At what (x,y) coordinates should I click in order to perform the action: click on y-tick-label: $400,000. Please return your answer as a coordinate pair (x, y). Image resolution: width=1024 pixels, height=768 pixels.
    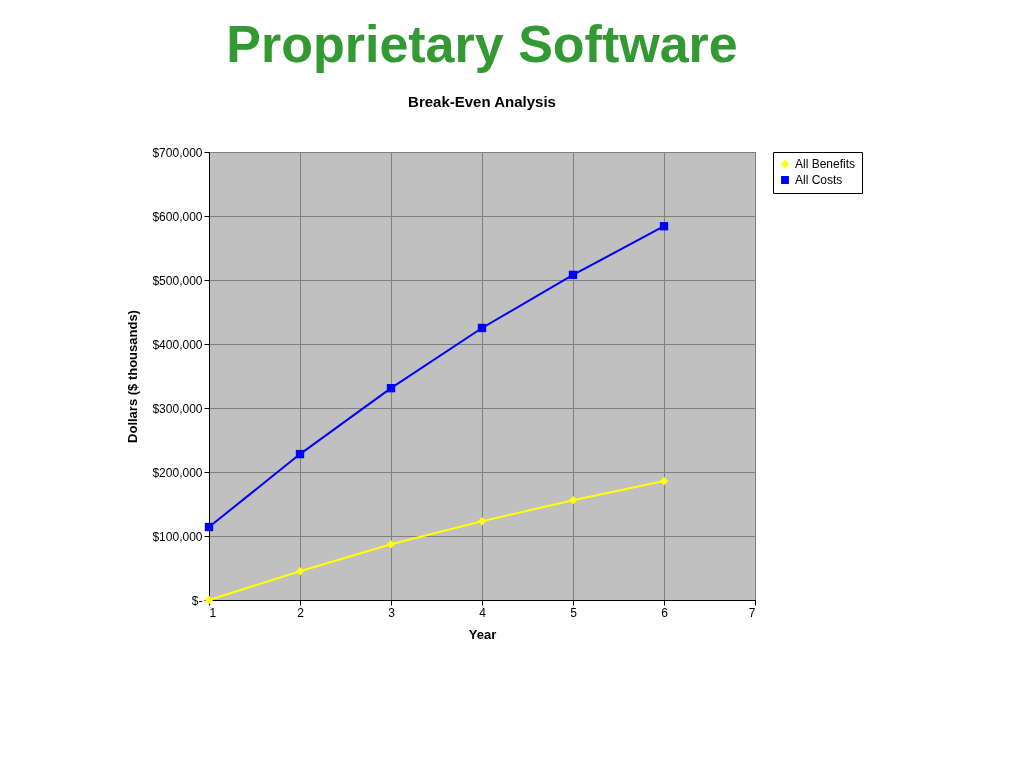
    Looking at the image, I should click on (177, 344).